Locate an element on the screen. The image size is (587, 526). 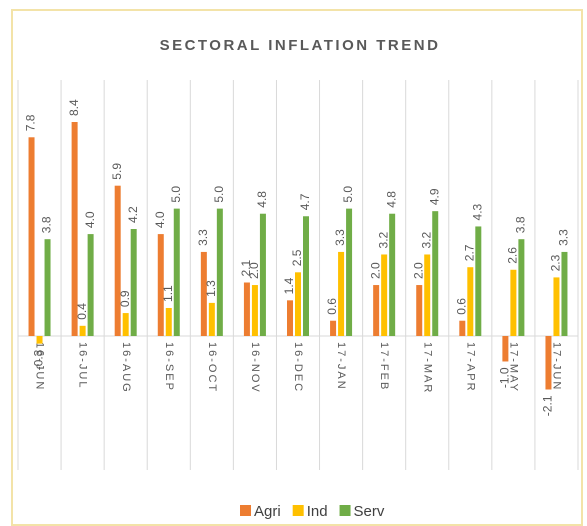
x-tick-label: 16-NOV is located at coordinates (255, 368).